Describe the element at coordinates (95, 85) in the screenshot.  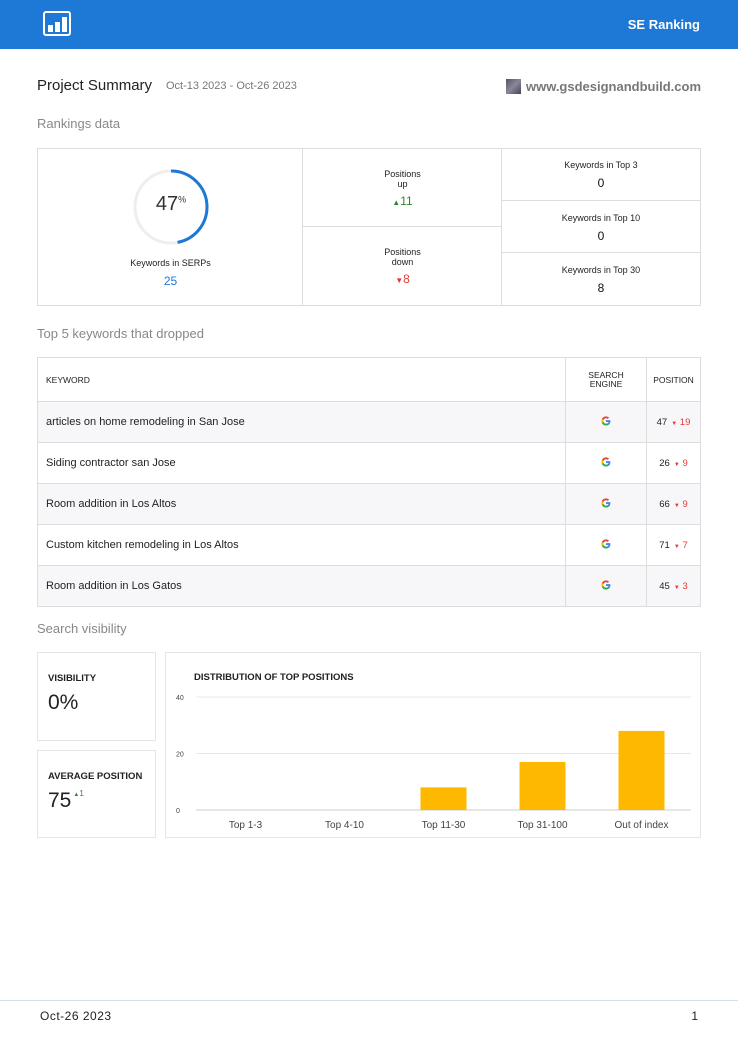
I see `page-title: Project Summary` at that location.